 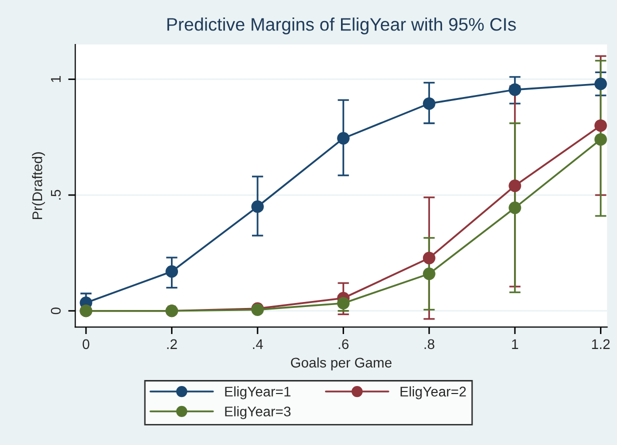 I want to click on y-tick-label: 0, so click(x=55, y=311).